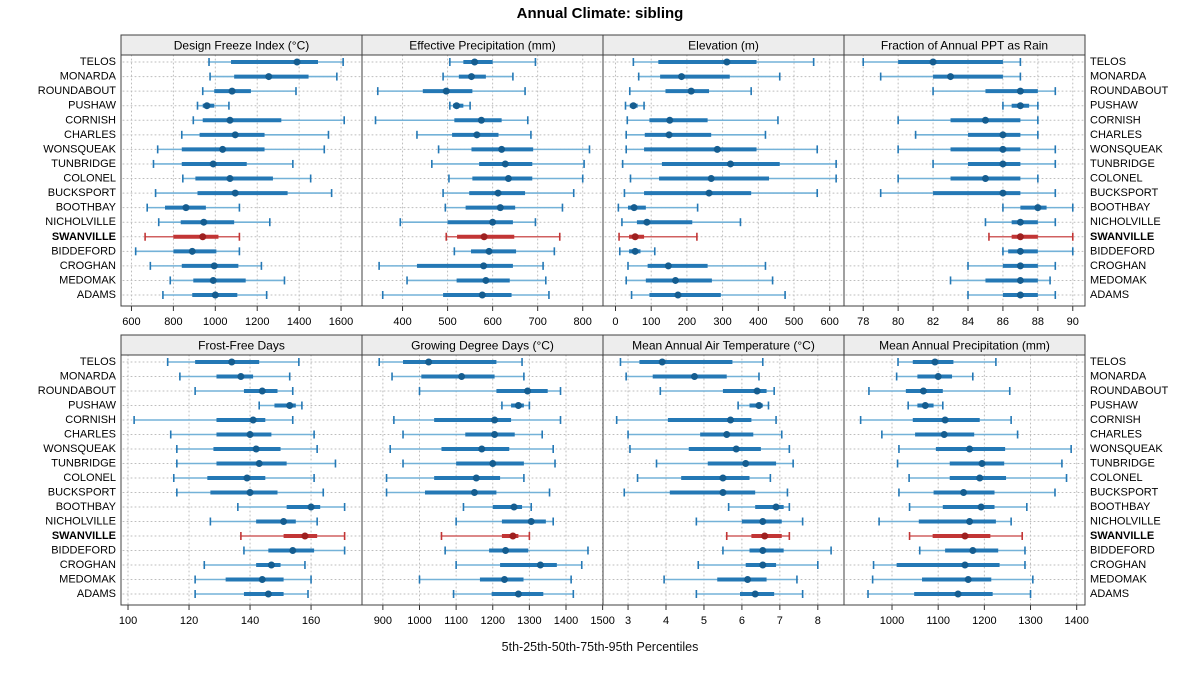 This screenshot has height=675, width=1200. What do you see at coordinates (96, 594) in the screenshot?
I see `station-label-left-adams: ADAMS` at bounding box center [96, 594].